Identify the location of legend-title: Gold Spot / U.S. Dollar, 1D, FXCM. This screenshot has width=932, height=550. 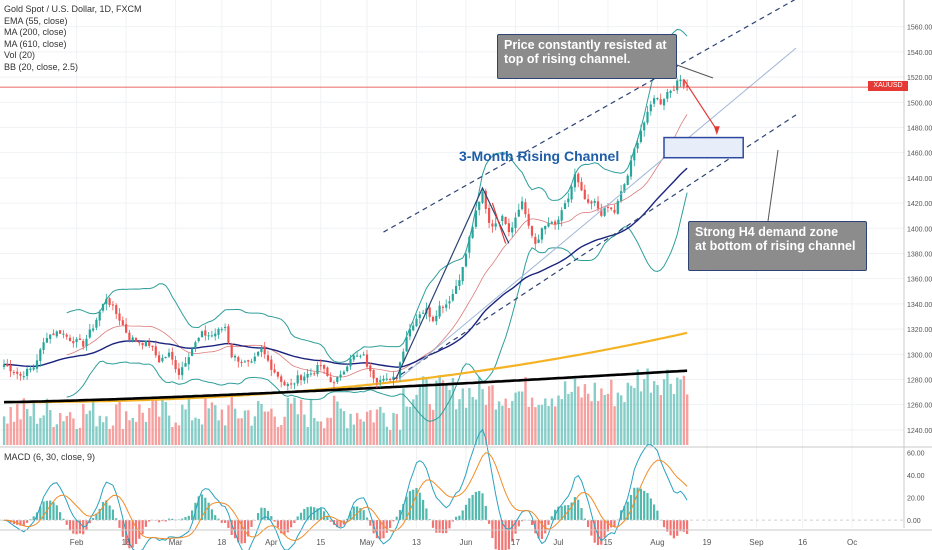
(73, 9).